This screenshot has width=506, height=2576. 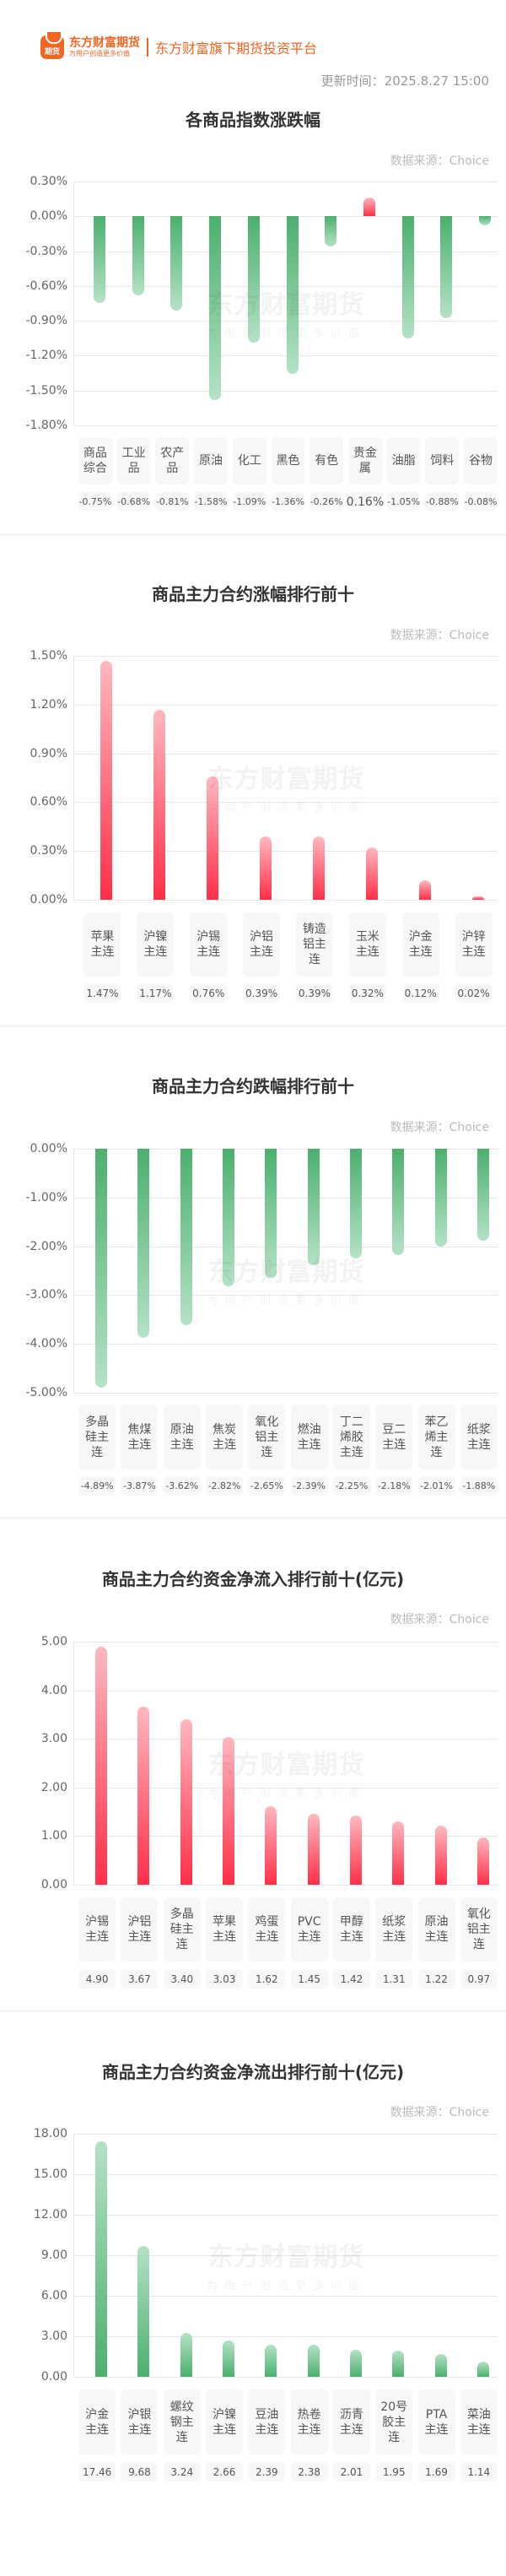 I want to click on value-label: -0.75%, so click(x=95, y=501).